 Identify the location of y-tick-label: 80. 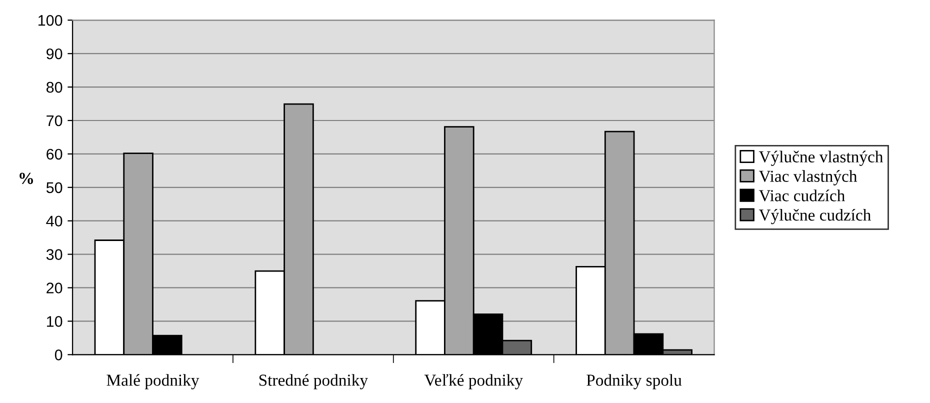
(54, 87).